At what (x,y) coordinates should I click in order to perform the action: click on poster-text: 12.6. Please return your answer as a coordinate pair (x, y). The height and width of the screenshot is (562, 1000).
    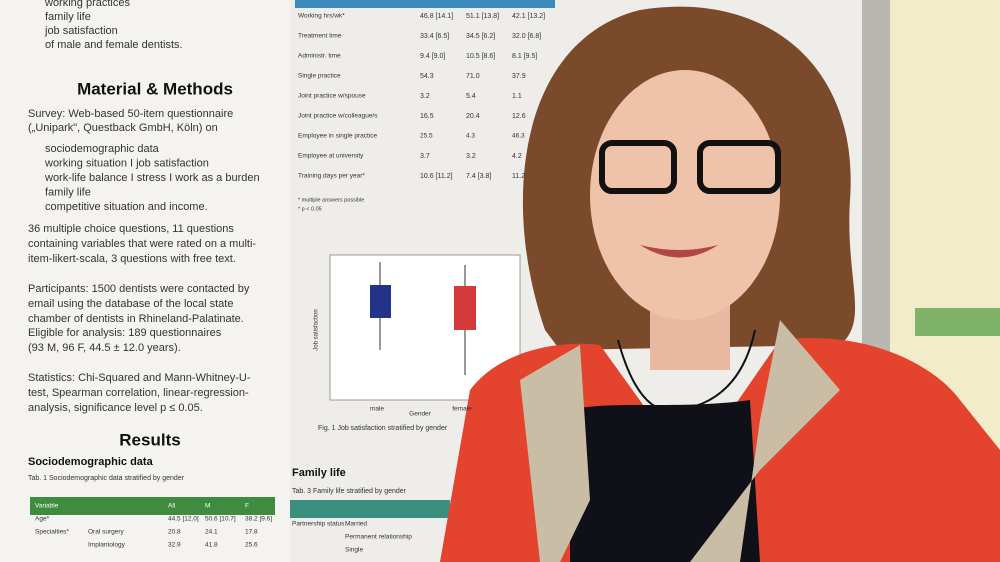
    Looking at the image, I should click on (519, 116).